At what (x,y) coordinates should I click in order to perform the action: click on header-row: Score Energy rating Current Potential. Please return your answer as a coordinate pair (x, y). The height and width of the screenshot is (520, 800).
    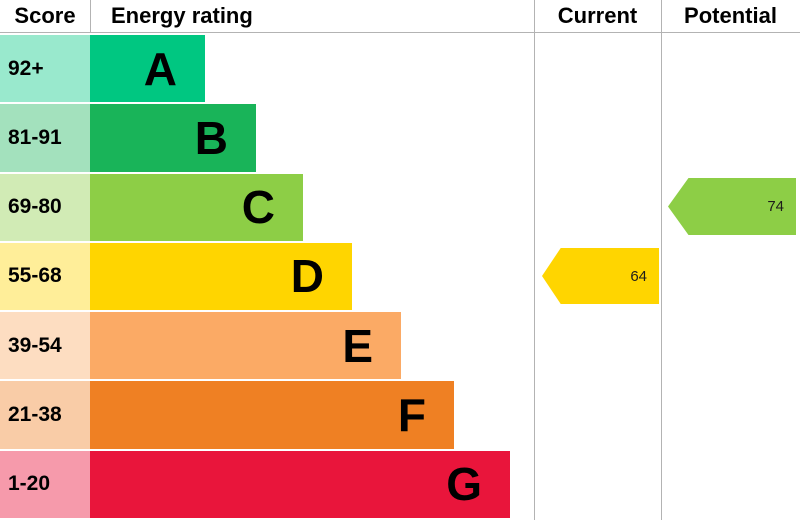
    Looking at the image, I should click on (400, 16).